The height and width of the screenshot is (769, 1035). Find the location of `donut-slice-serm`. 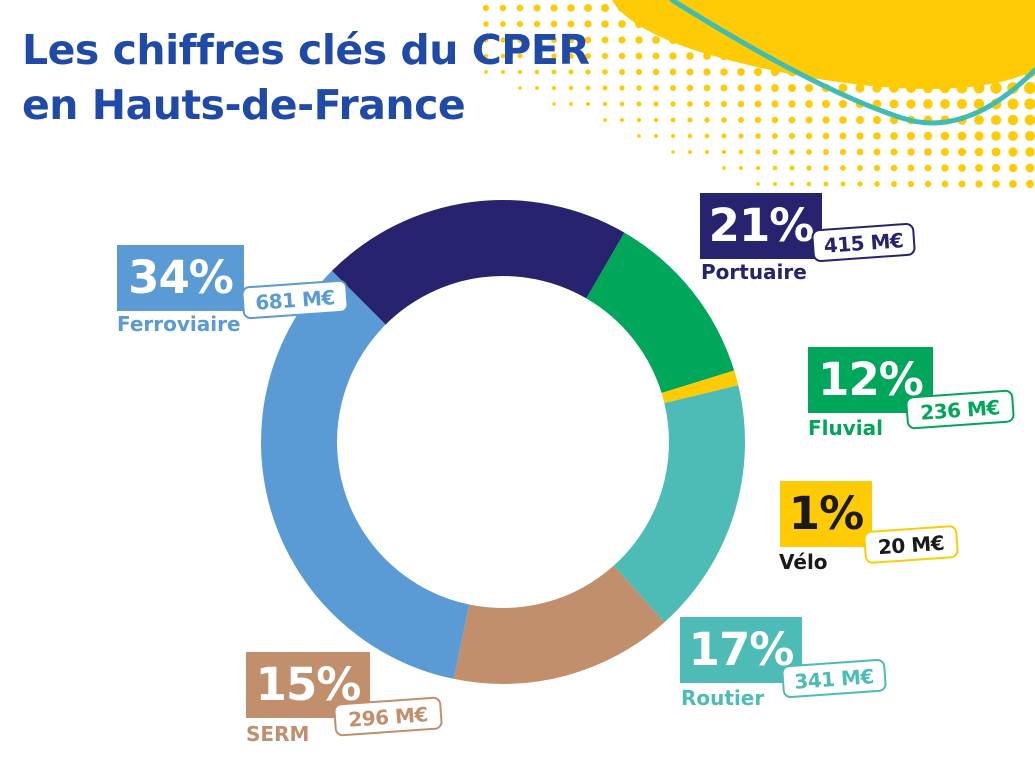

donut-slice-serm is located at coordinates (559, 624).